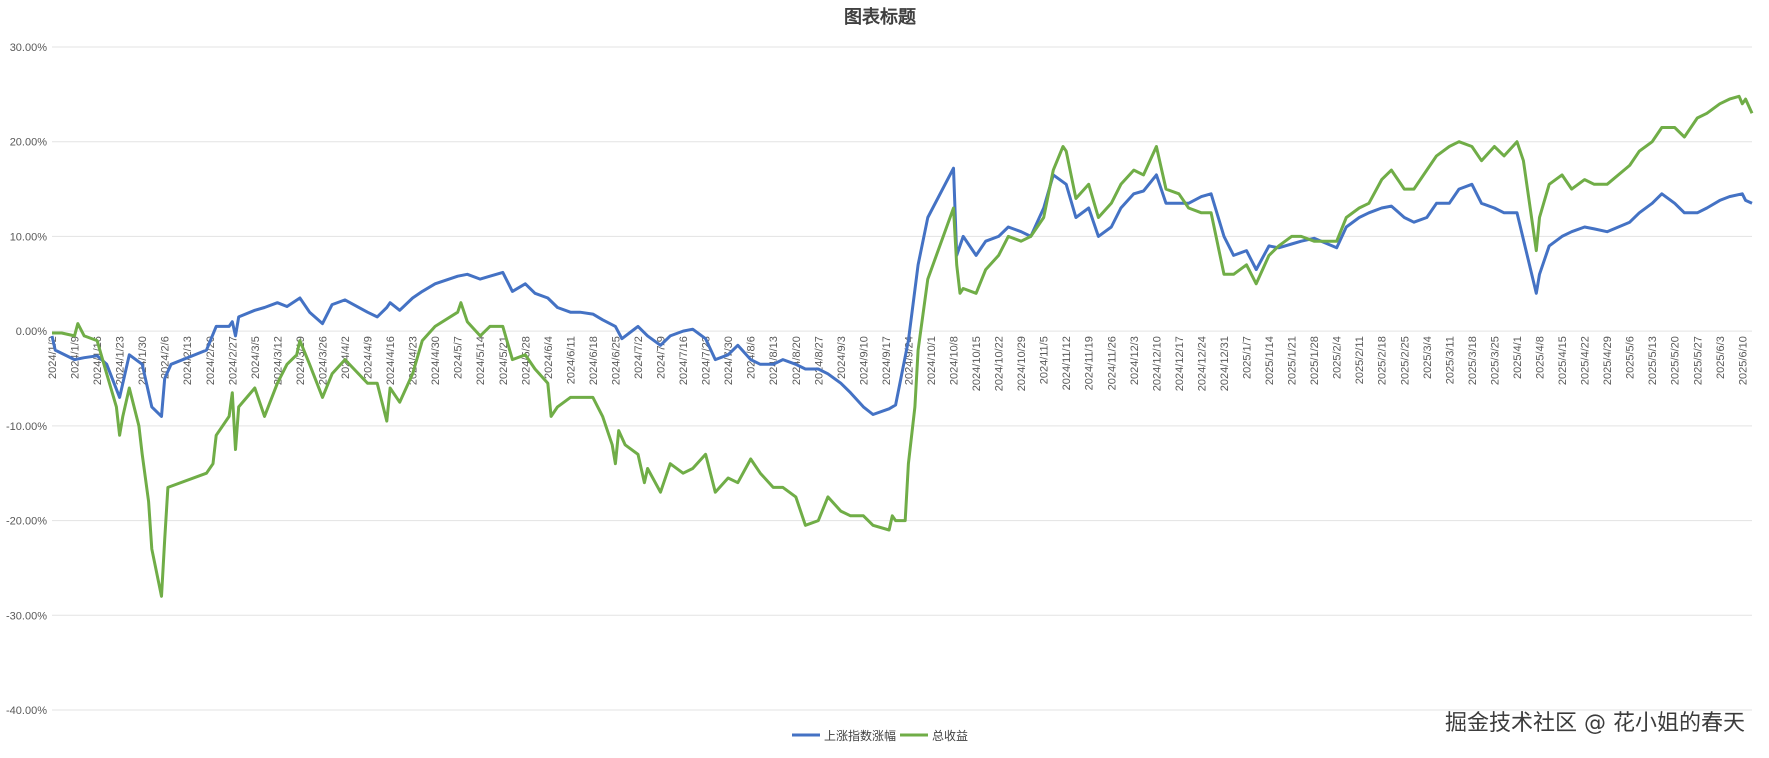 Image resolution: width=1769 pixels, height=758 pixels. I want to click on x-tick-label: 2024/10/29, so click(1022, 363).